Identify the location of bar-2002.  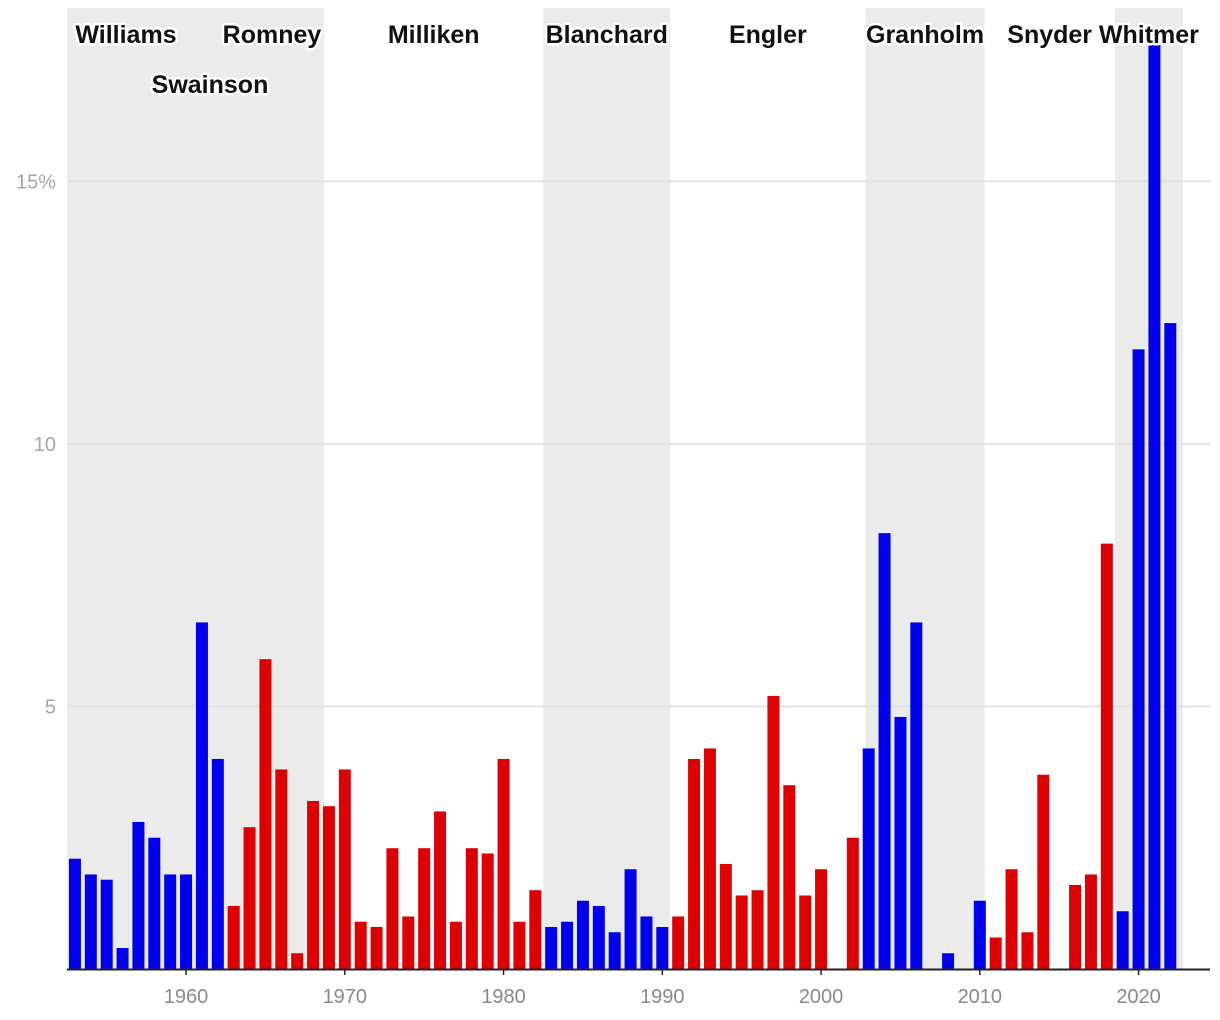
(852, 903).